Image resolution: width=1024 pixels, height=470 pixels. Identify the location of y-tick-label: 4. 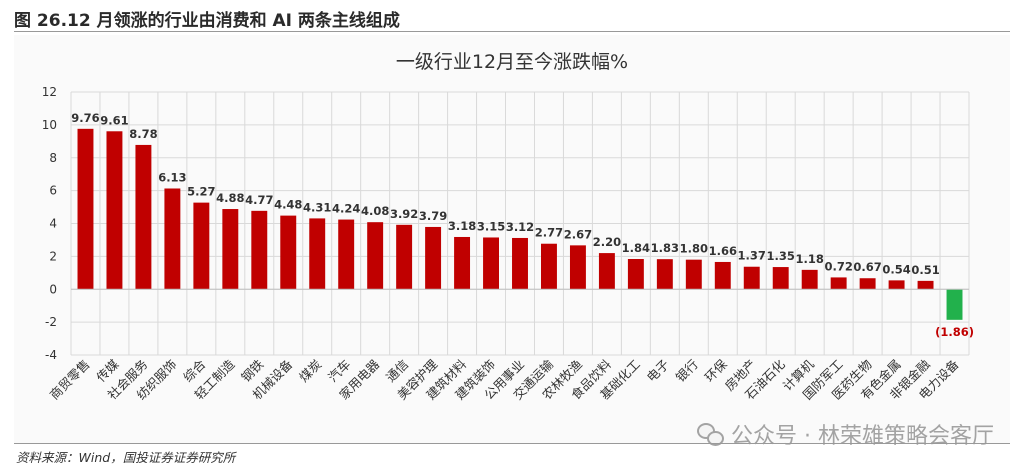
(53, 224).